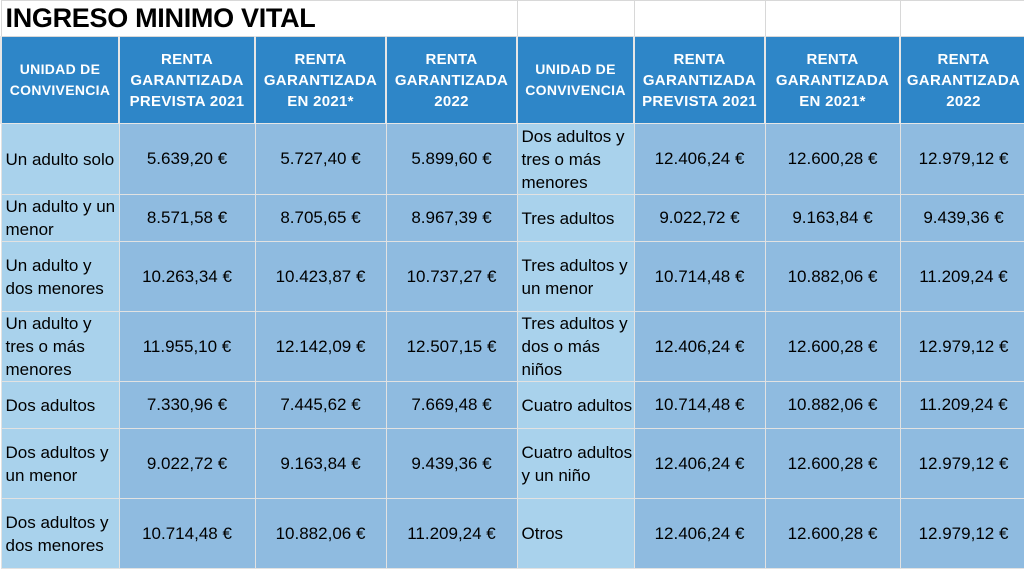 This screenshot has width=1024, height=576. What do you see at coordinates (60, 346) in the screenshot?
I see `unit-label-cell: Un adulto y tres o más menores` at bounding box center [60, 346].